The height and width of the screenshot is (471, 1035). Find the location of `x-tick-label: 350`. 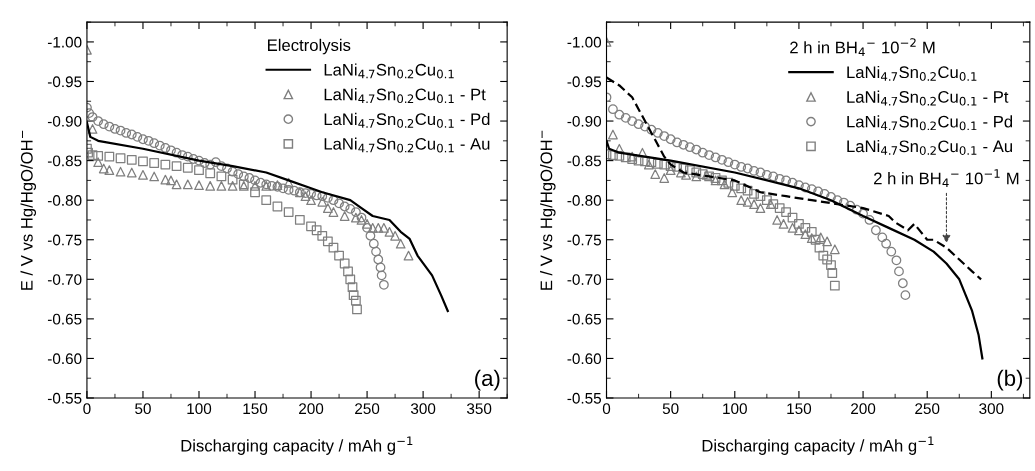

x-tick-label: 350 is located at coordinates (479, 409).